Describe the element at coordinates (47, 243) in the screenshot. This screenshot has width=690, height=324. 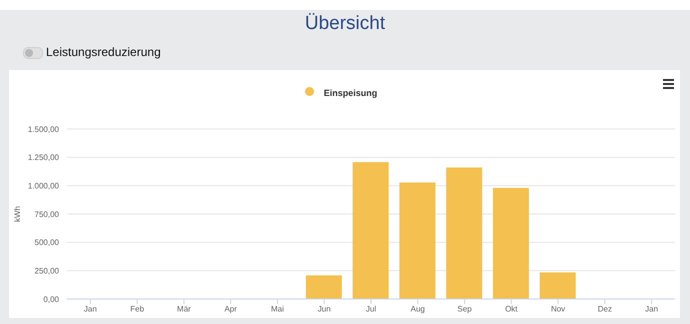
I see `y-tick-label: 500,00` at that location.